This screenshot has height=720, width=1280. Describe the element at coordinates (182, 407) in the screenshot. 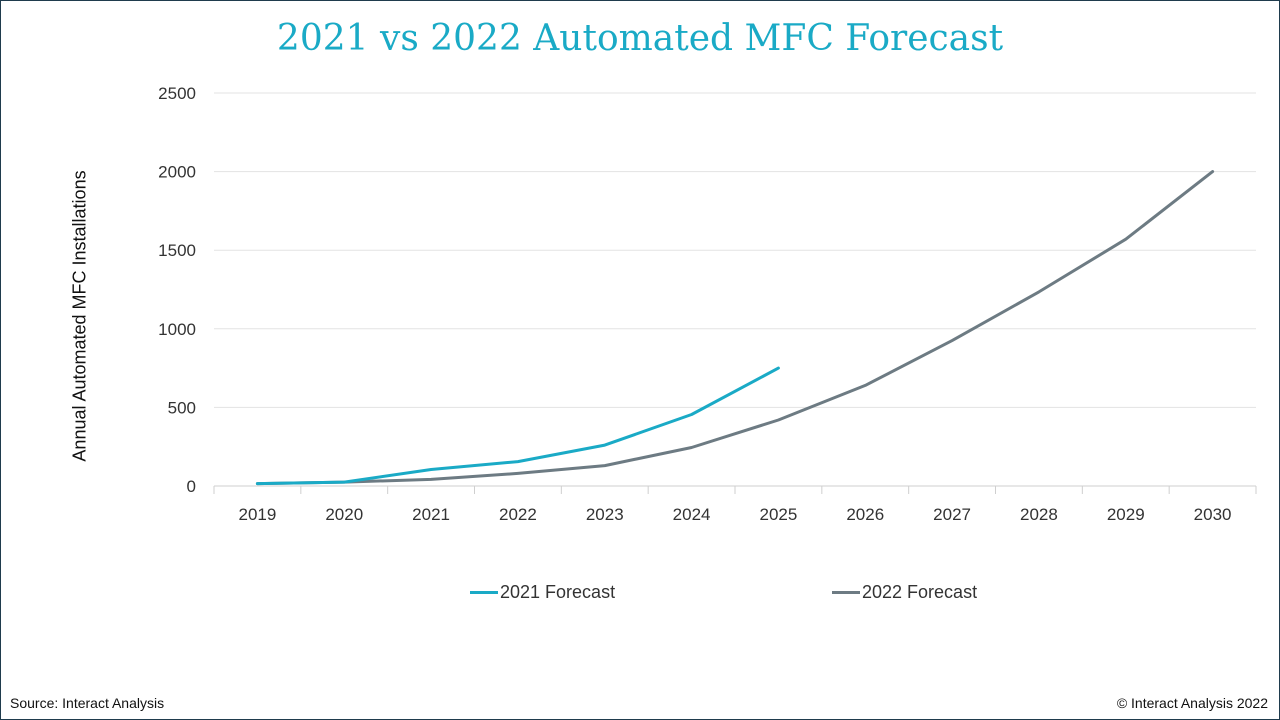

I see `y-tick-label-500: 500` at that location.